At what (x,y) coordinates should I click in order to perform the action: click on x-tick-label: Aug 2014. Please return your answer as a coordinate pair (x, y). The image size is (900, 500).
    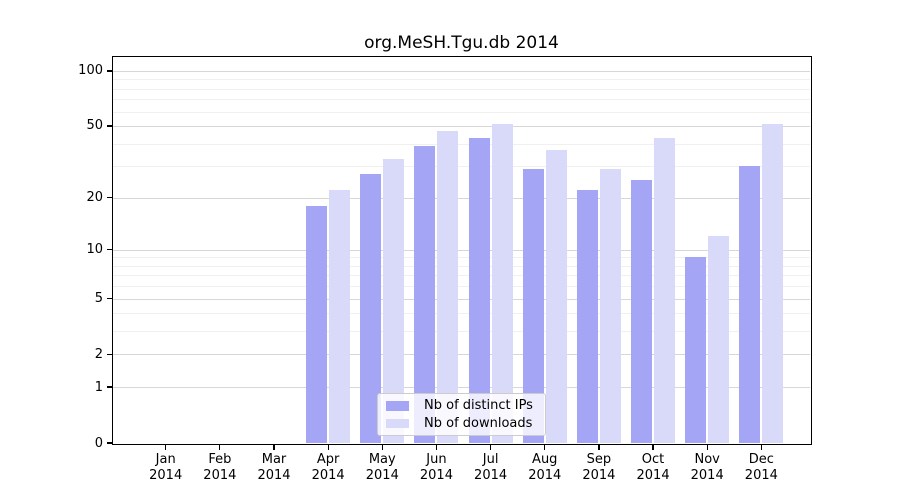
    Looking at the image, I should click on (545, 467).